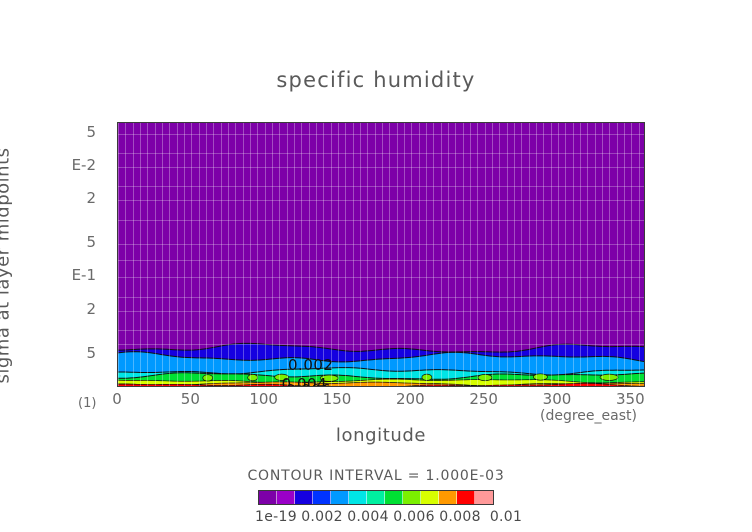  What do you see at coordinates (368, 517) in the screenshot?
I see `colorbar-tick-label: 0.004` at bounding box center [368, 517].